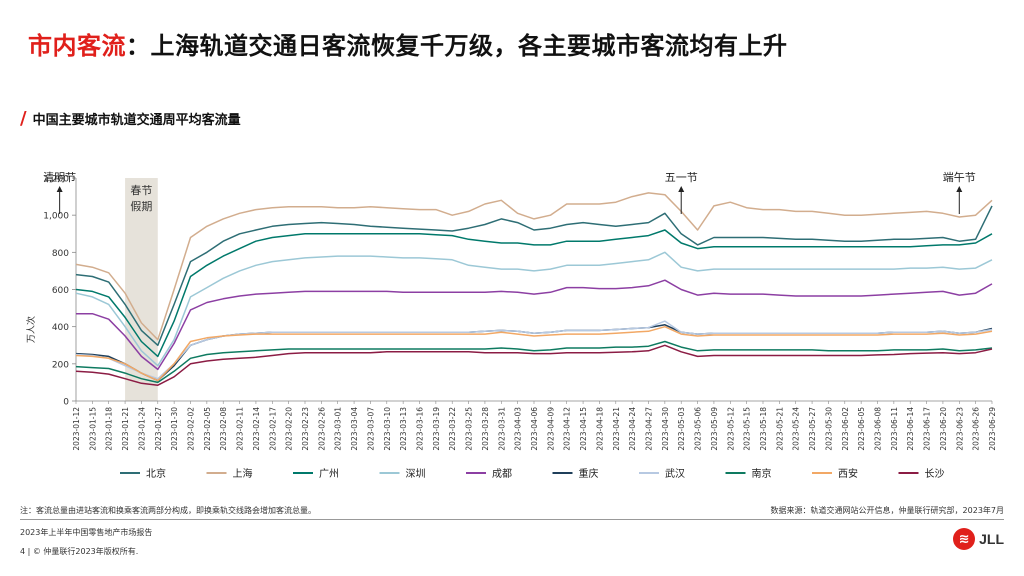 This screenshot has width=1024, height=576. Describe the element at coordinates (141, 289) in the screenshot. I see `holiday-band` at that location.